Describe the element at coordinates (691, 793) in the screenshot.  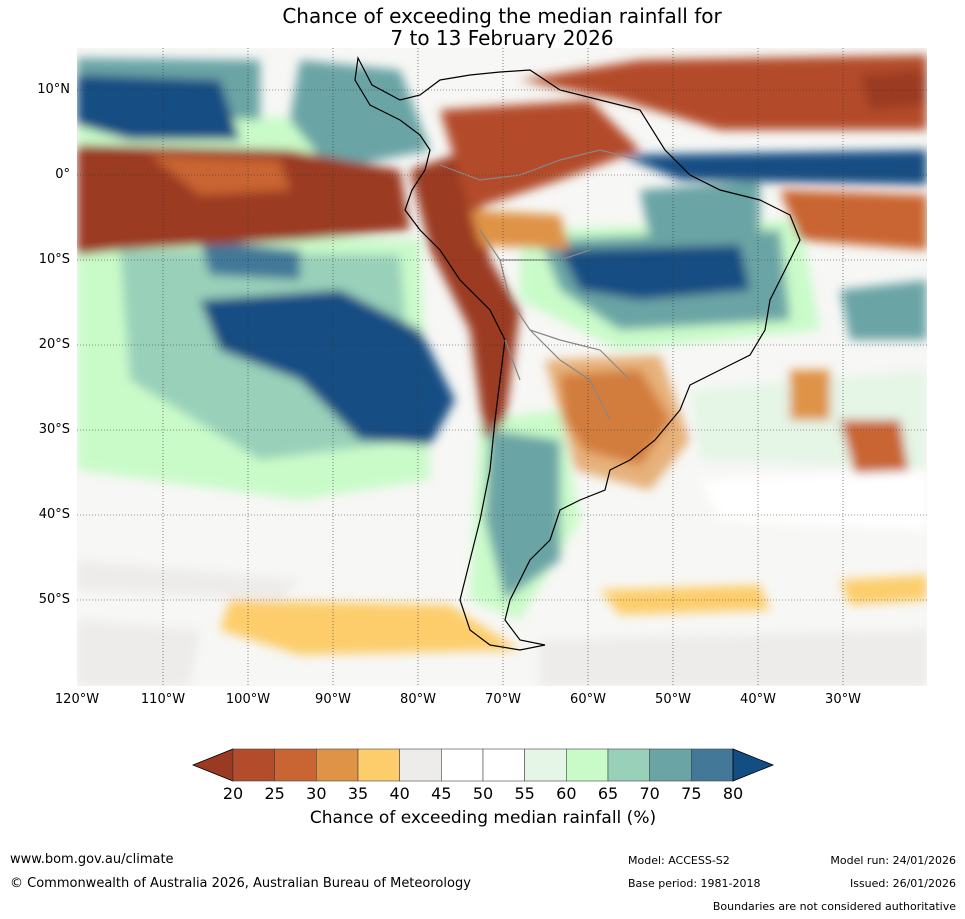
I see `colorbar-tick: 75` at that location.